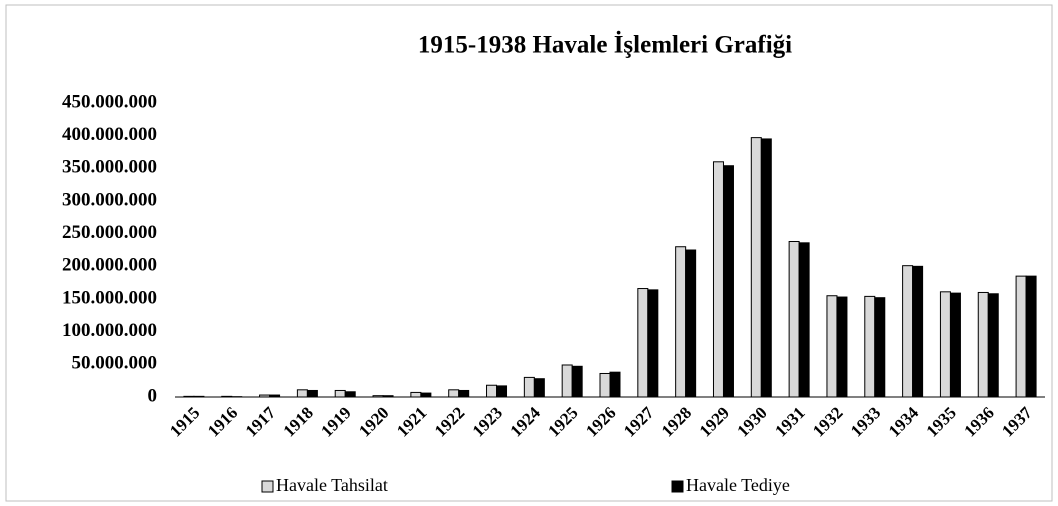 The height and width of the screenshot is (506, 1058). Describe the element at coordinates (332, 485) in the screenshot. I see `legend-label: Havale Tahsilat` at that location.